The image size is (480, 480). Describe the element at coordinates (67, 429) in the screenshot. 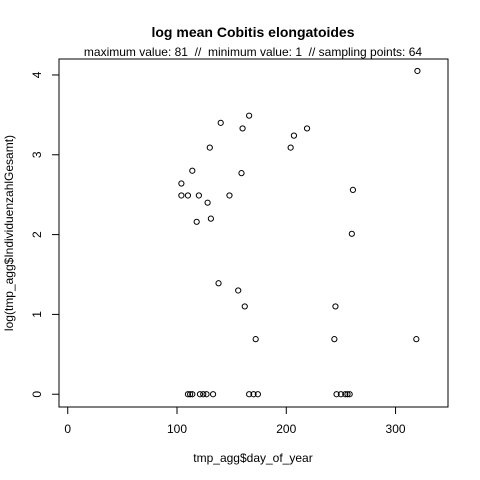

I see `x-tick-label: 0` at that location.